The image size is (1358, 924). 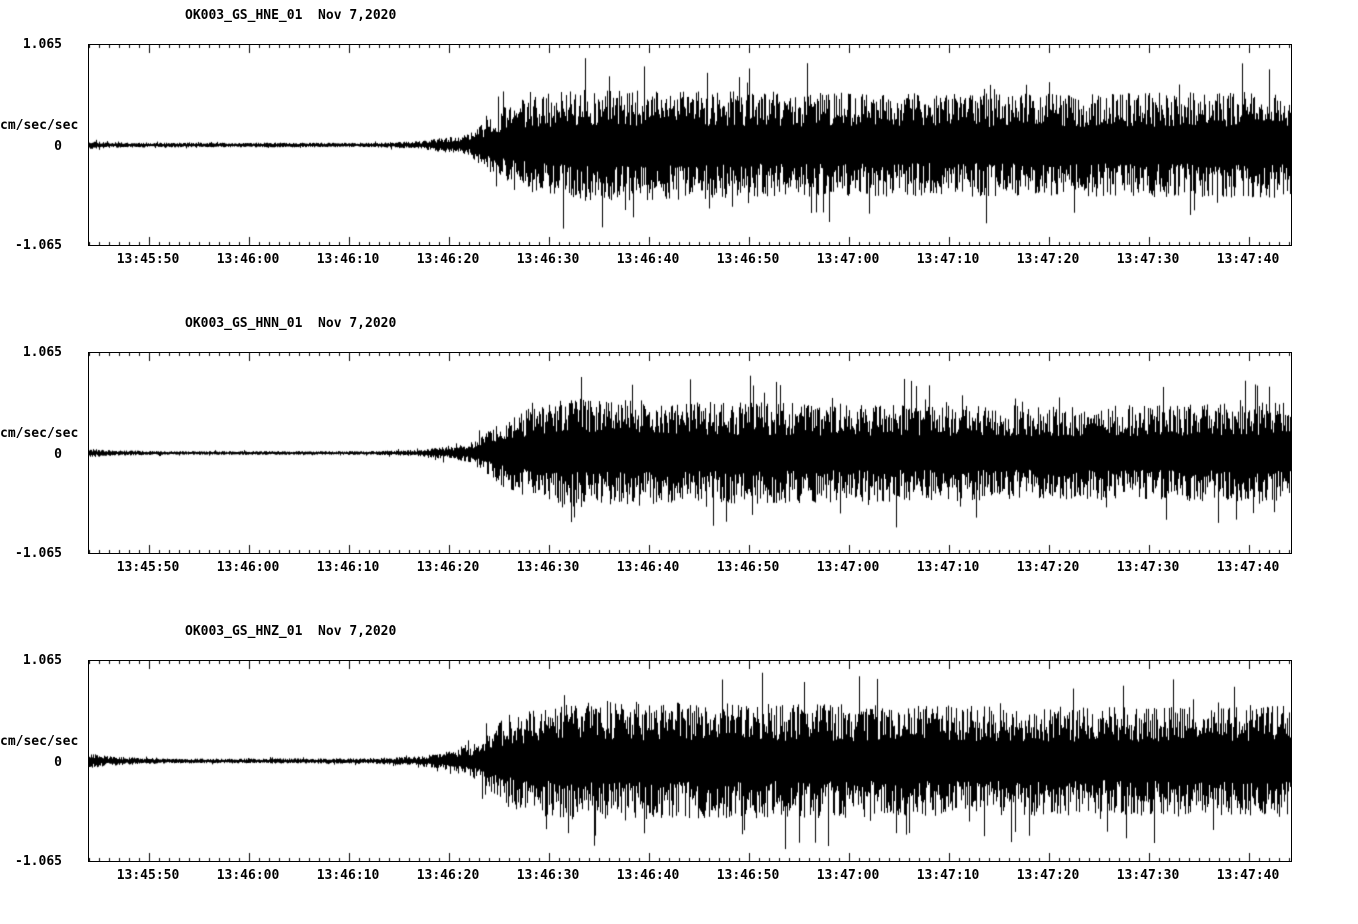 I want to click on trace-title: OK003_GS_HNN_01 Nov 7,2020, so click(x=291, y=323).